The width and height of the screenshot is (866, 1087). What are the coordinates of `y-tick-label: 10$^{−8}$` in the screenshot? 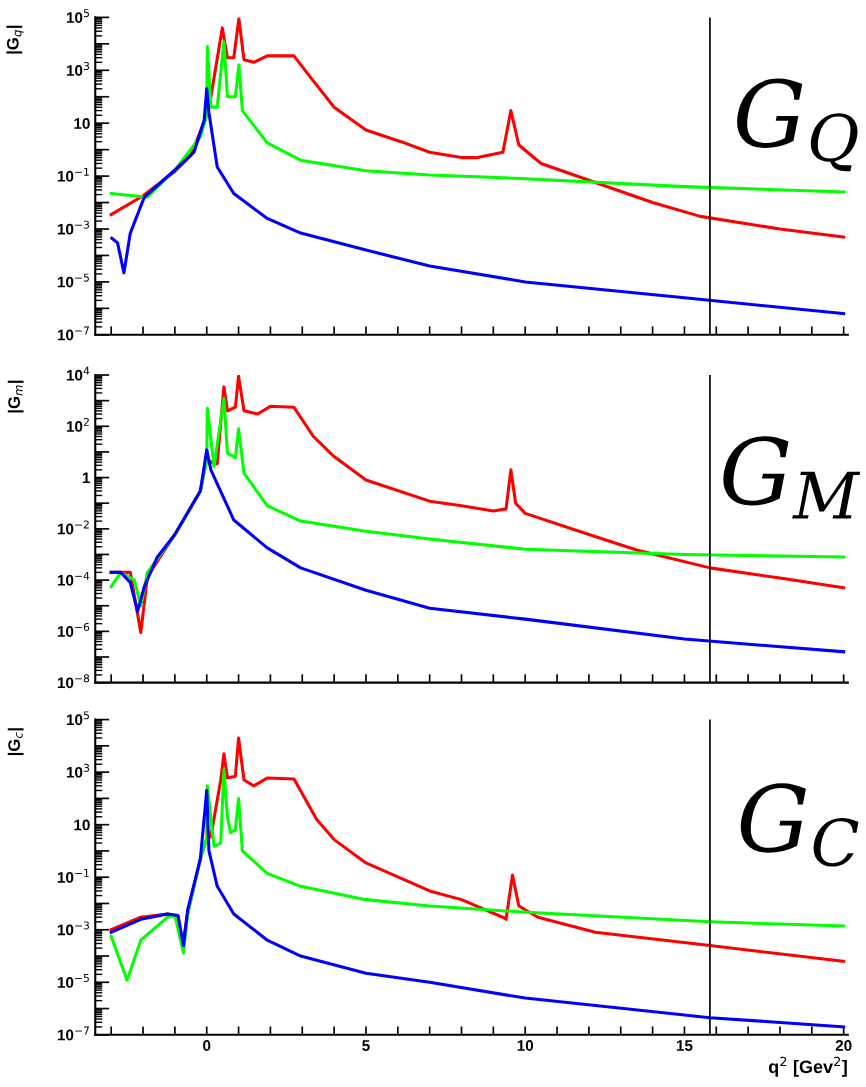 It's located at (73, 681).